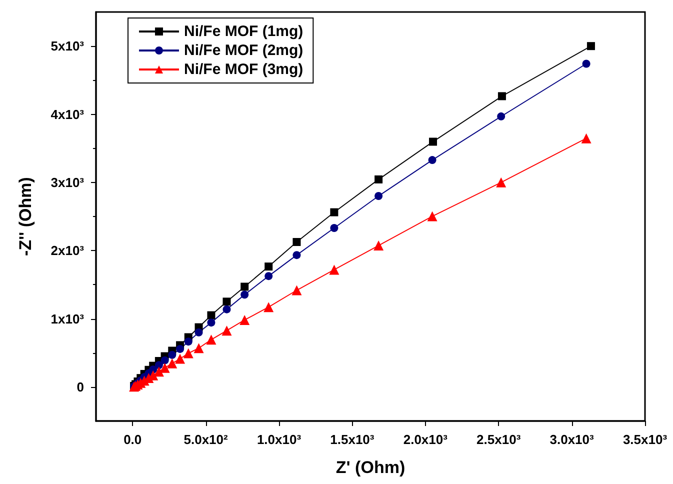 This screenshot has height=484, width=673. I want to click on x-tick-label: 5.0x10², so click(206, 439).